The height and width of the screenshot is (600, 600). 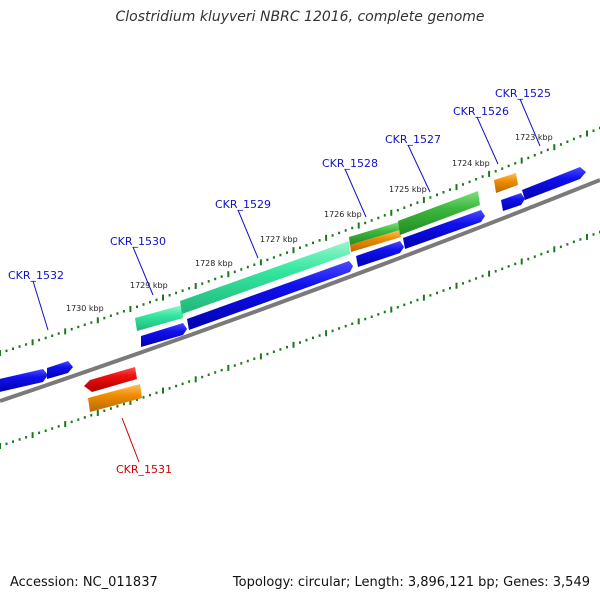 I want to click on gene-label-ckr-1529: CKR_1529, so click(x=243, y=204).